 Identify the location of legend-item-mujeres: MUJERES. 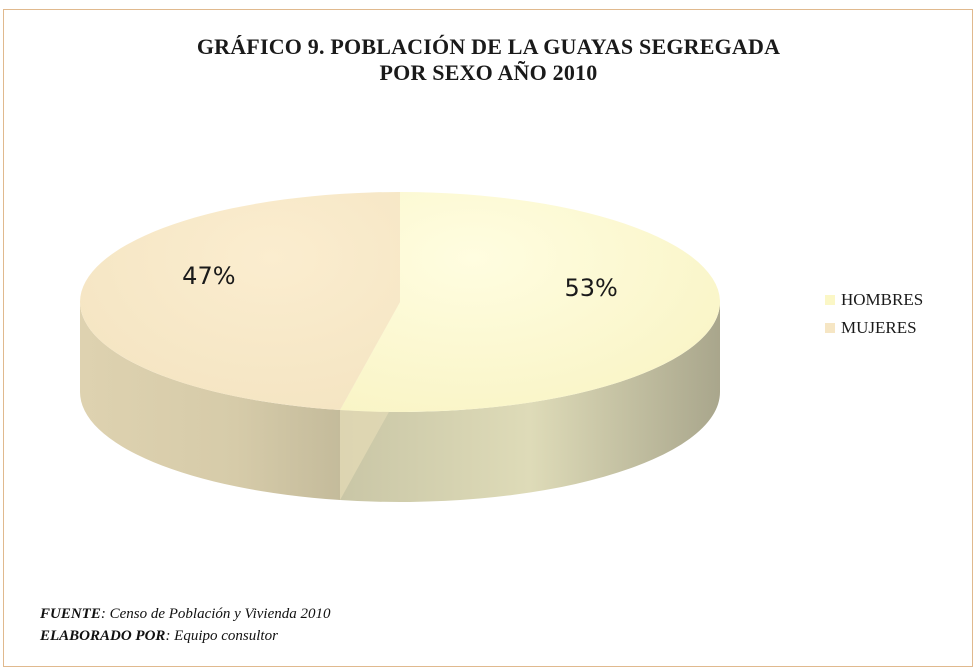
(874, 328).